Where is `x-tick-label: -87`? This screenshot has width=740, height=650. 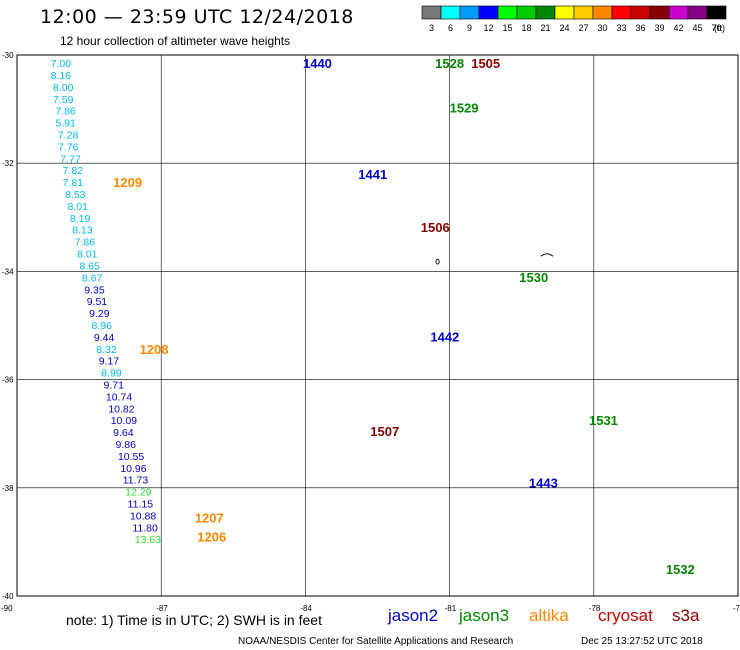 x-tick-label: -87 is located at coordinates (162, 608).